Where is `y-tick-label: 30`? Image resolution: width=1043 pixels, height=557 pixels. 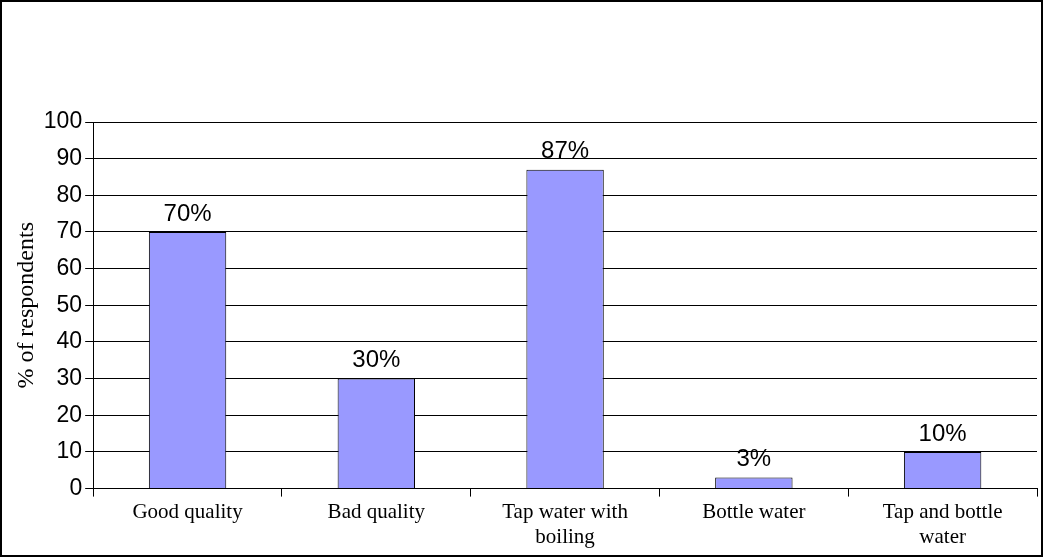
y-tick-label: 30 is located at coordinates (69, 376).